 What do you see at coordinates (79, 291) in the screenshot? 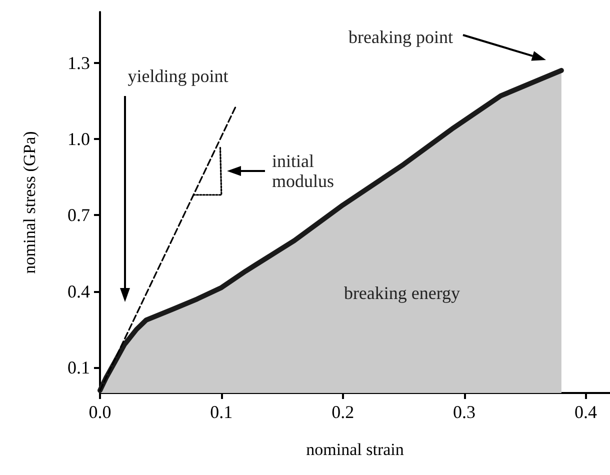
I see `y-tick-label: 0.4` at bounding box center [79, 291].